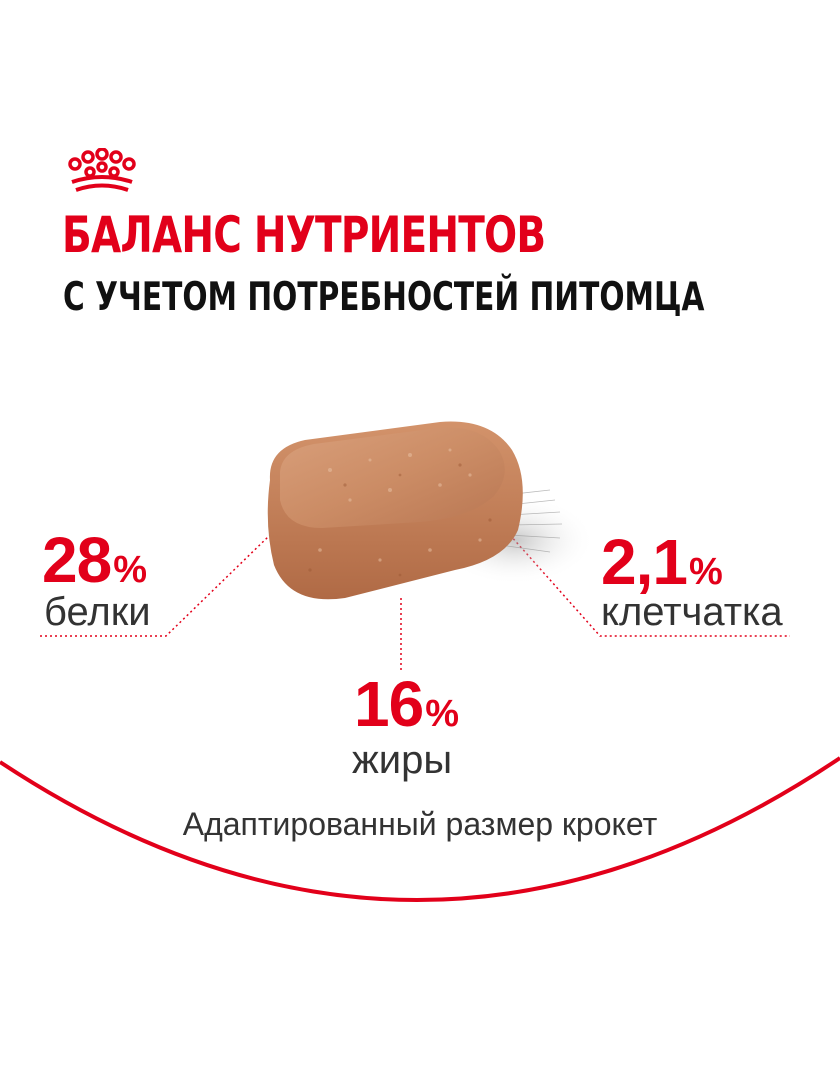 The width and height of the screenshot is (840, 1080). Describe the element at coordinates (662, 562) in the screenshot. I see `fiber-value: 2,1%` at that location.